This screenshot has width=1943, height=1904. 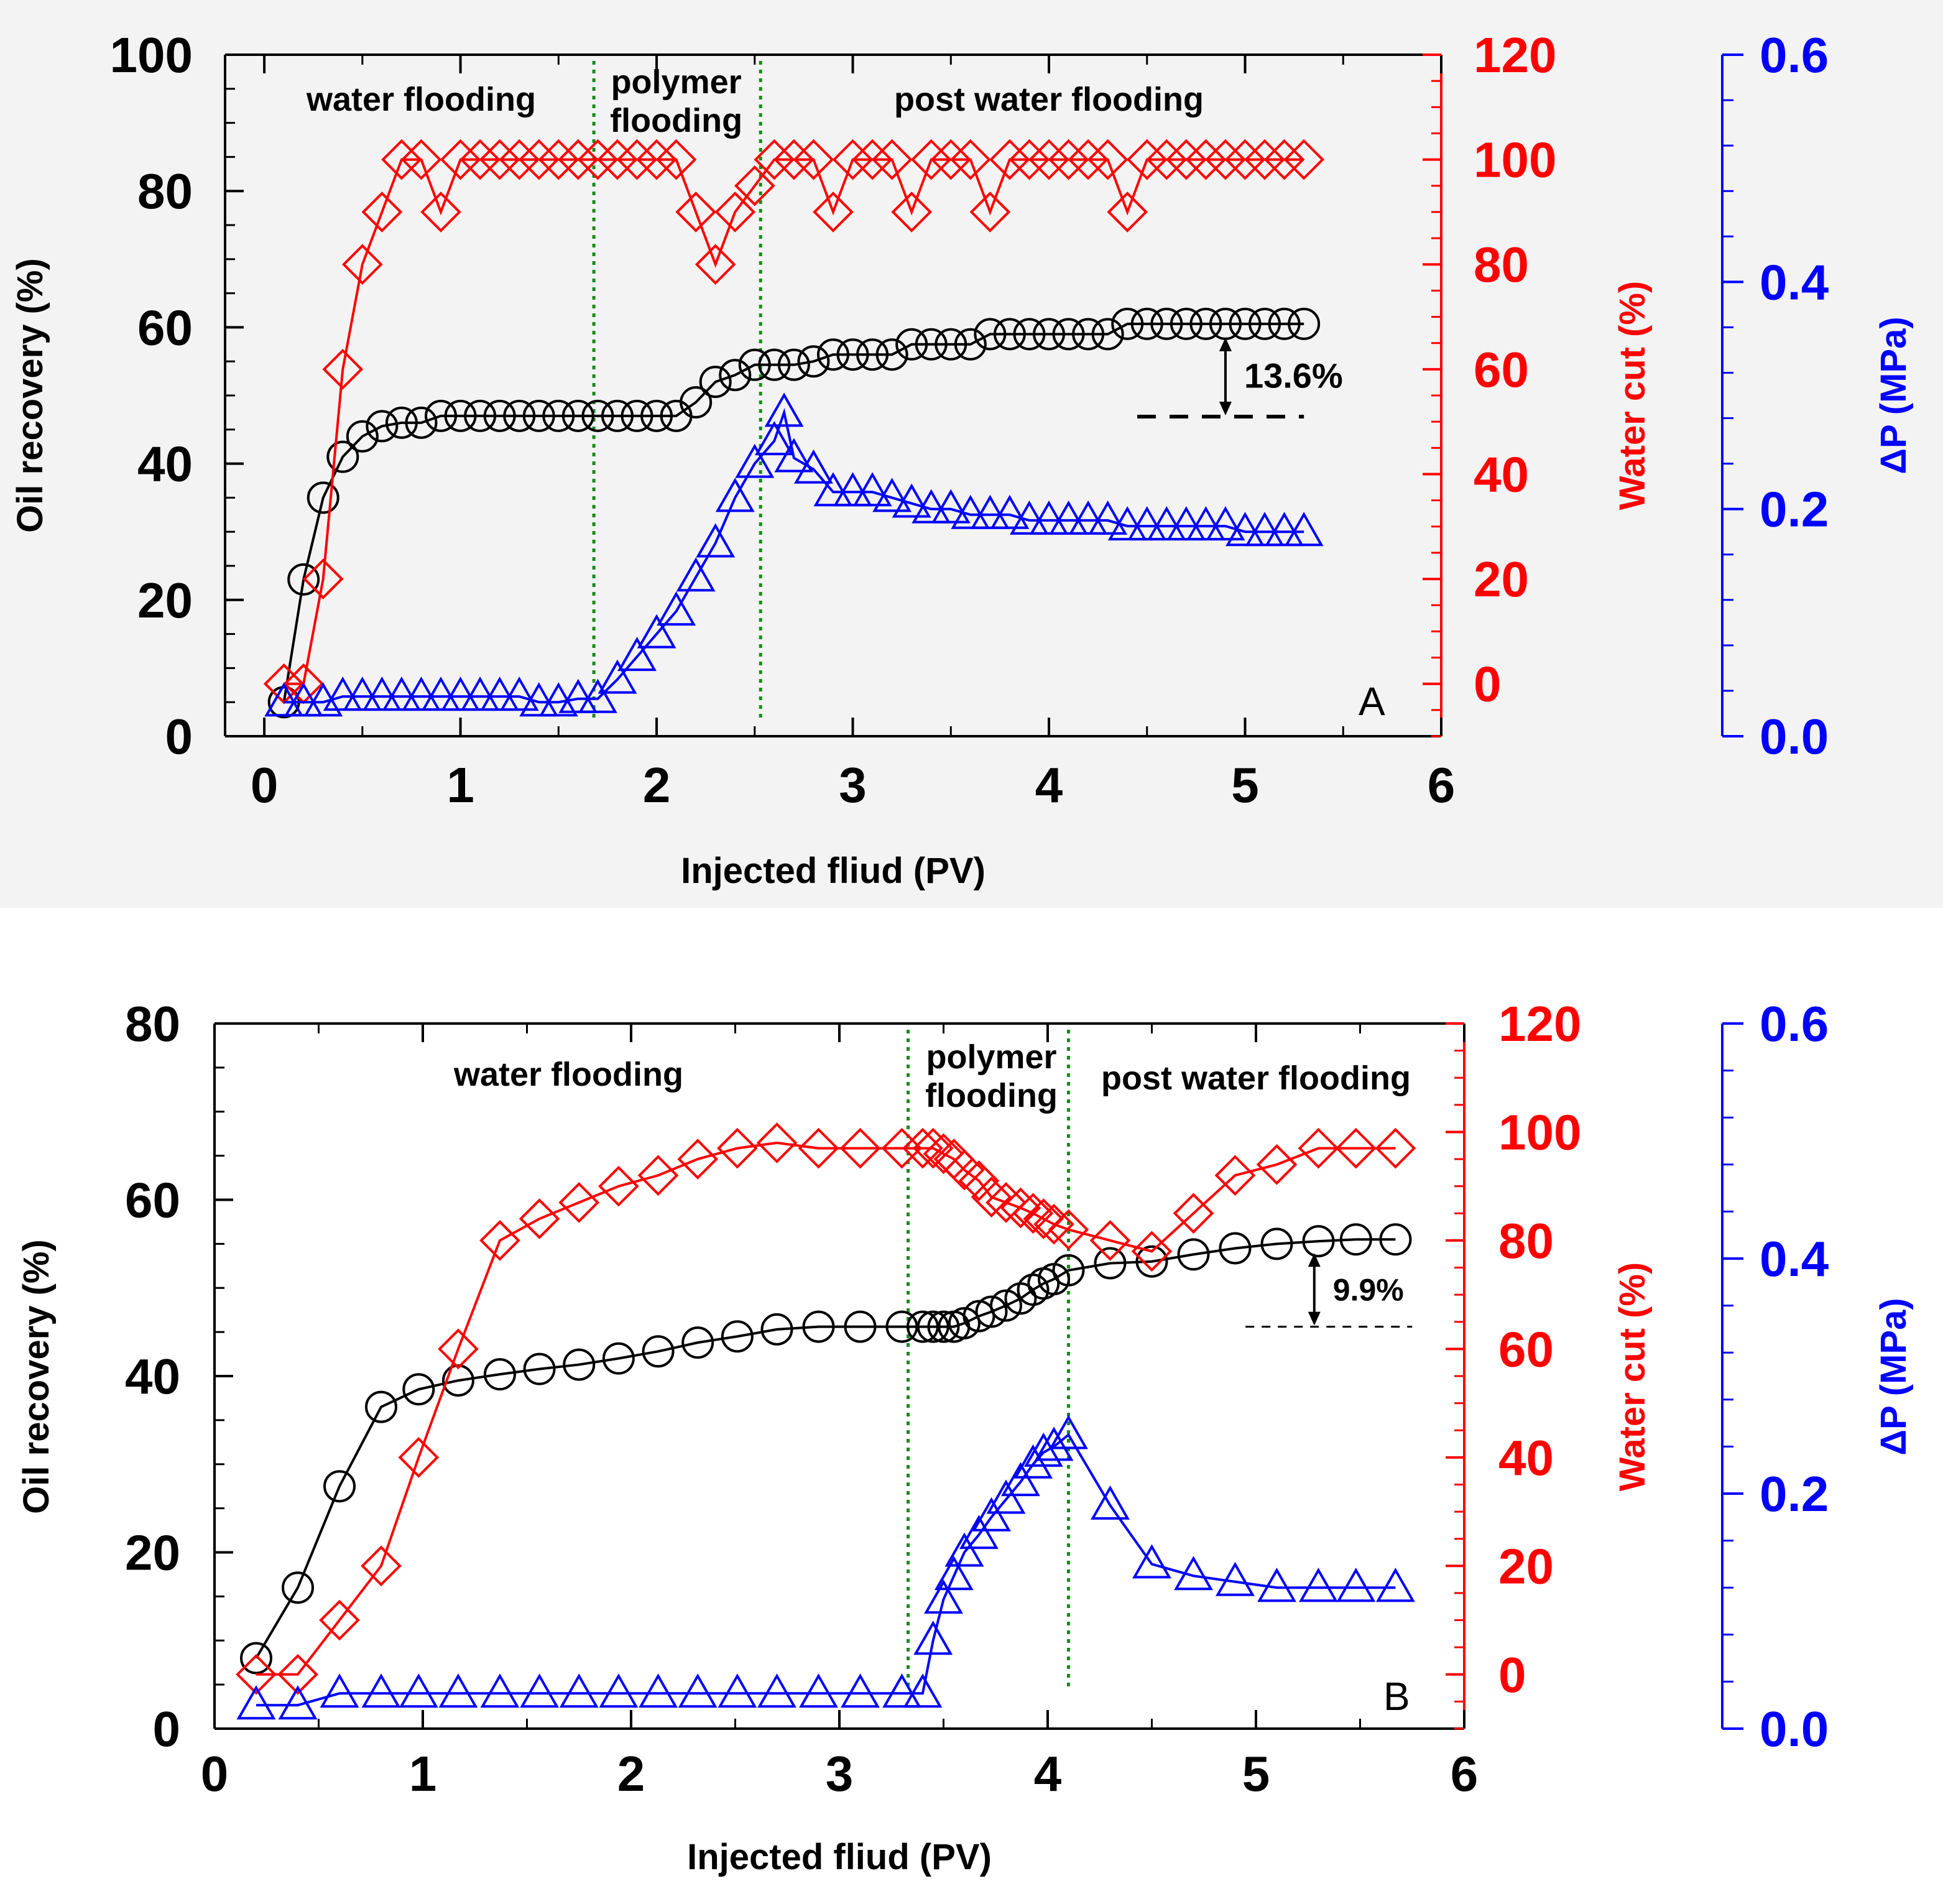 I want to click on pressure-tick-label: 0.0, so click(x=1794, y=1729).